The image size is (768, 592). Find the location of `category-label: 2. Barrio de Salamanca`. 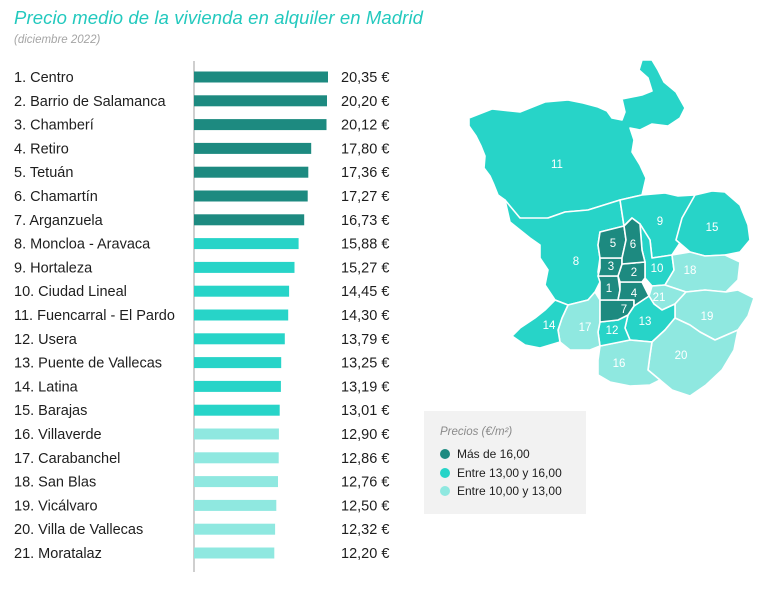

category-label: 2. Barrio de Salamanca is located at coordinates (90, 102).